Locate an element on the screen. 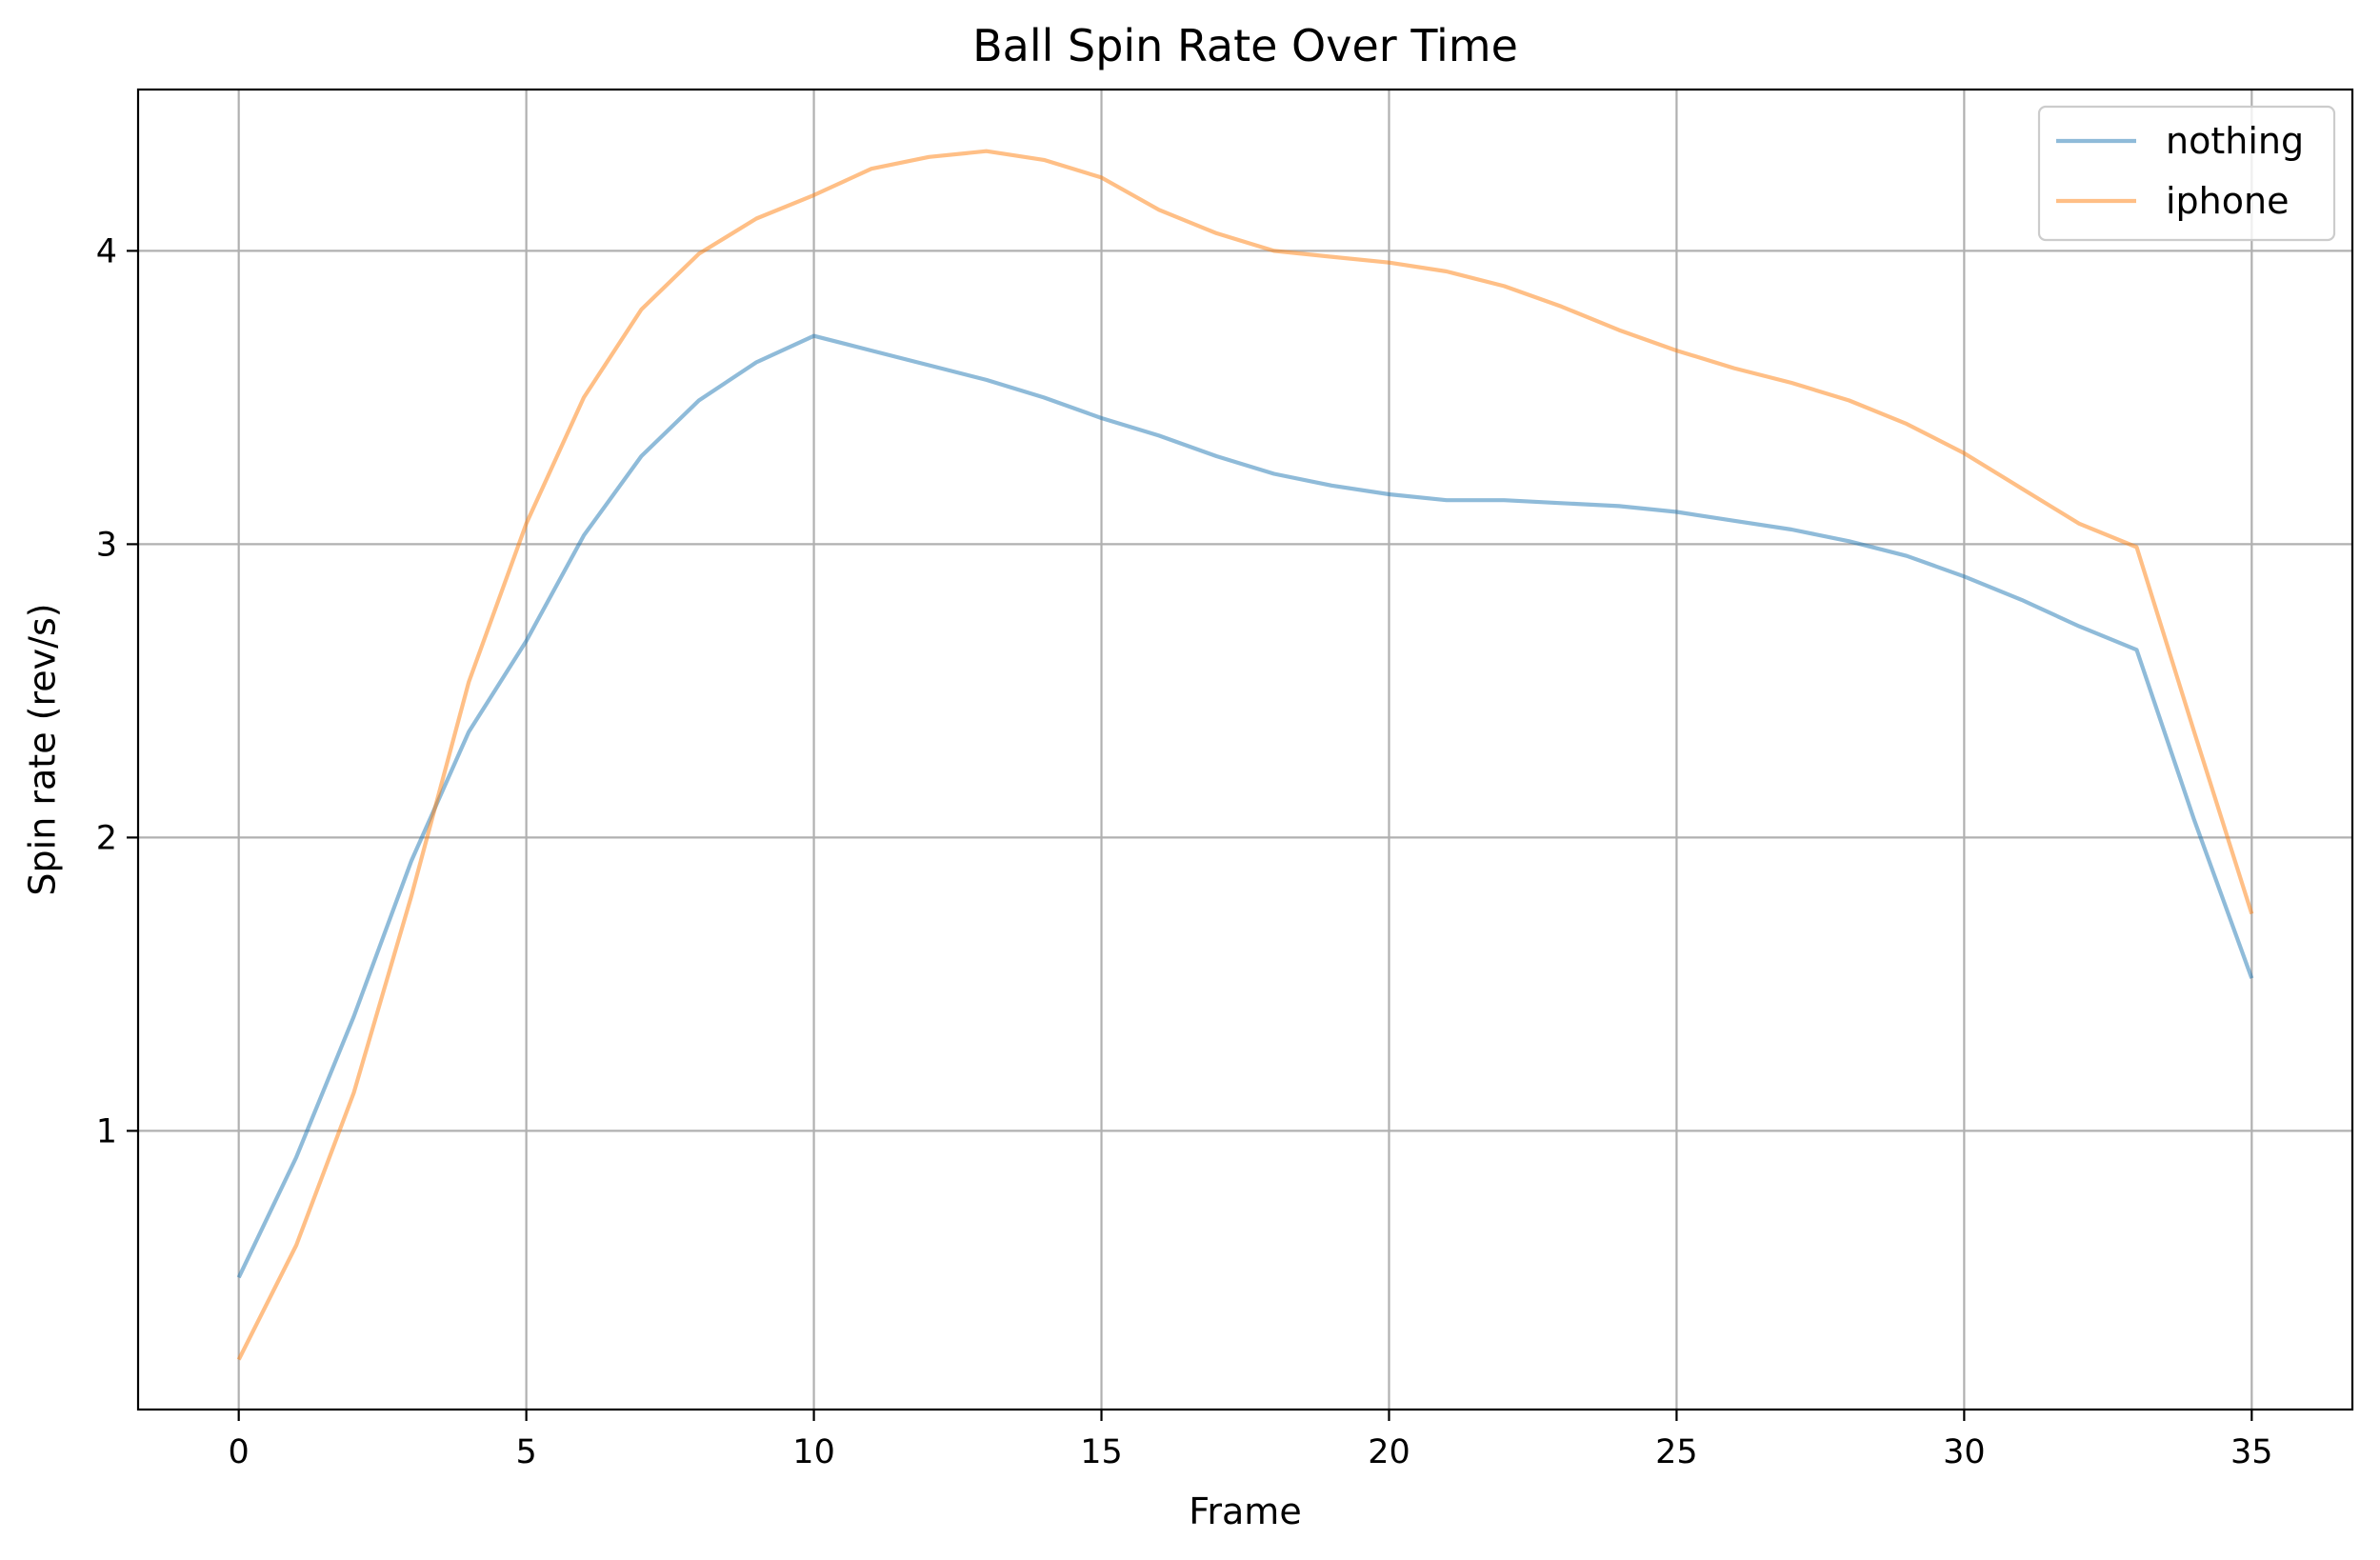 Image resolution: width=2380 pixels, height=1560 pixels. x-tick-label: 10 is located at coordinates (813, 1452).